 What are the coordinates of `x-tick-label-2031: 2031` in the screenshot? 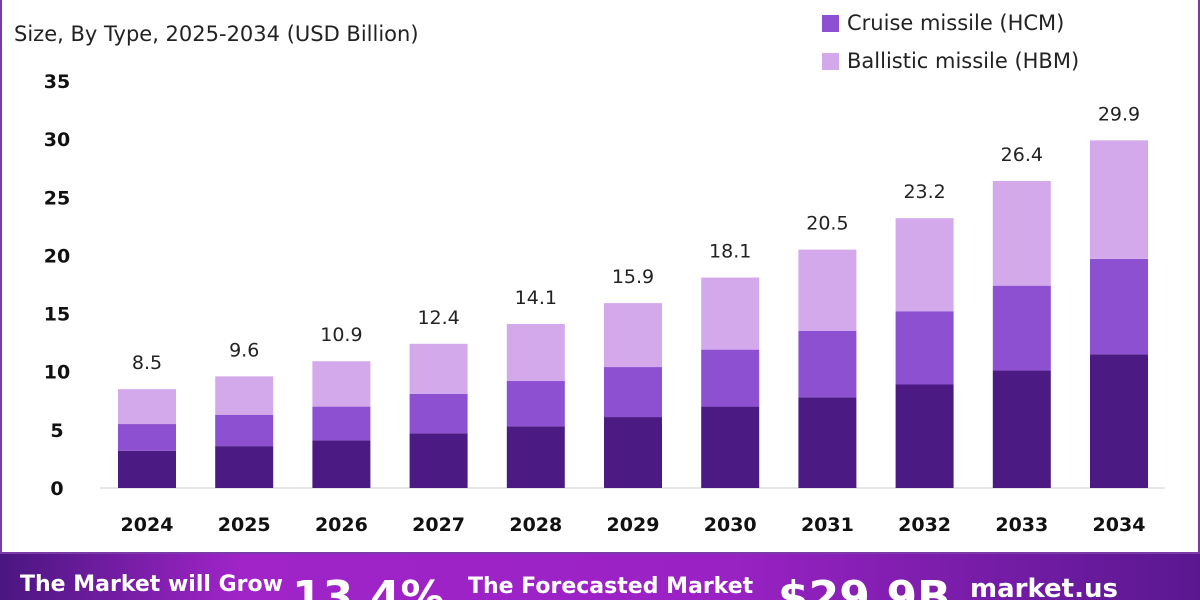 It's located at (827, 525).